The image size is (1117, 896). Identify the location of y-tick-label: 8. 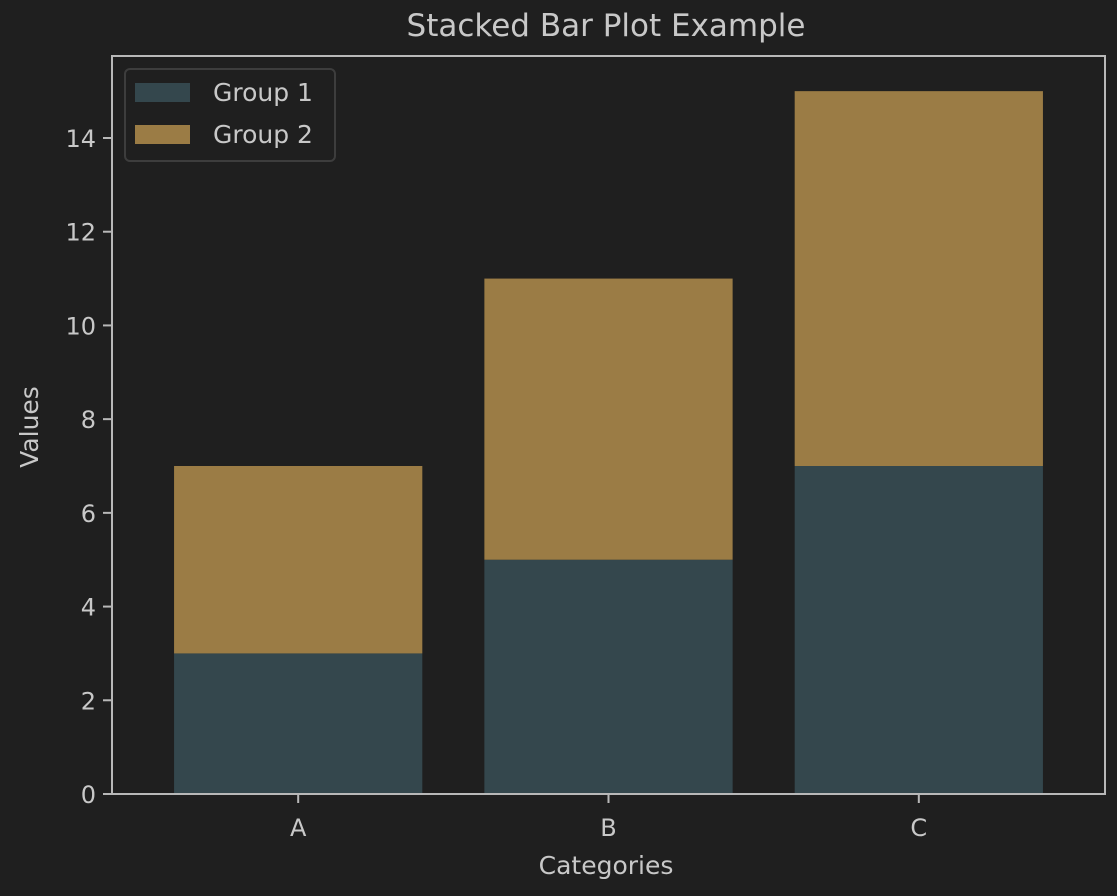
(88, 420).